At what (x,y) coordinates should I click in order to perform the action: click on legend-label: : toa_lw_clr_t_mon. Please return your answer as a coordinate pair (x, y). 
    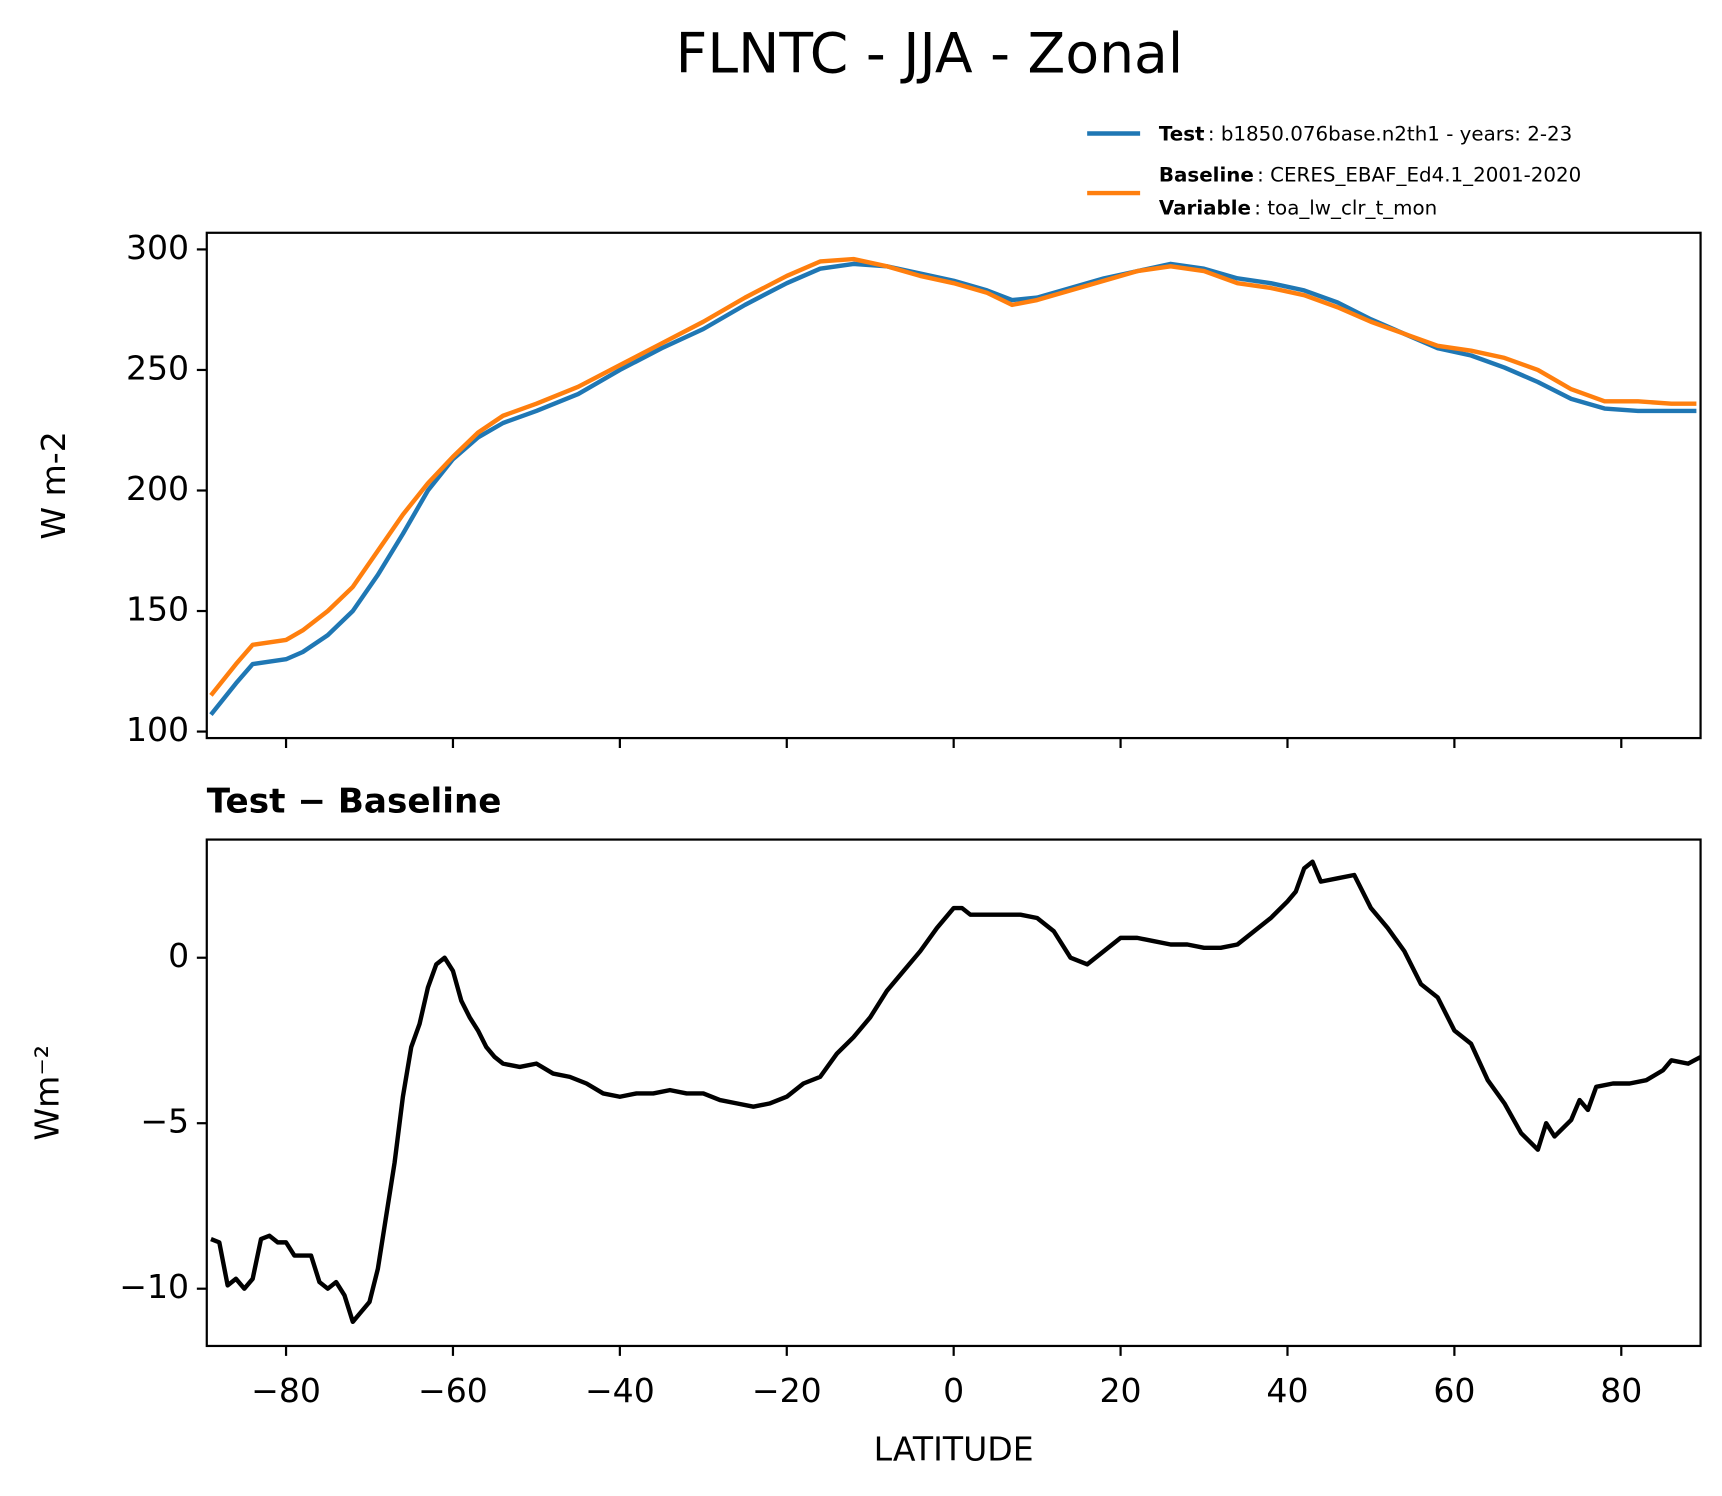
    Looking at the image, I should click on (1345, 207).